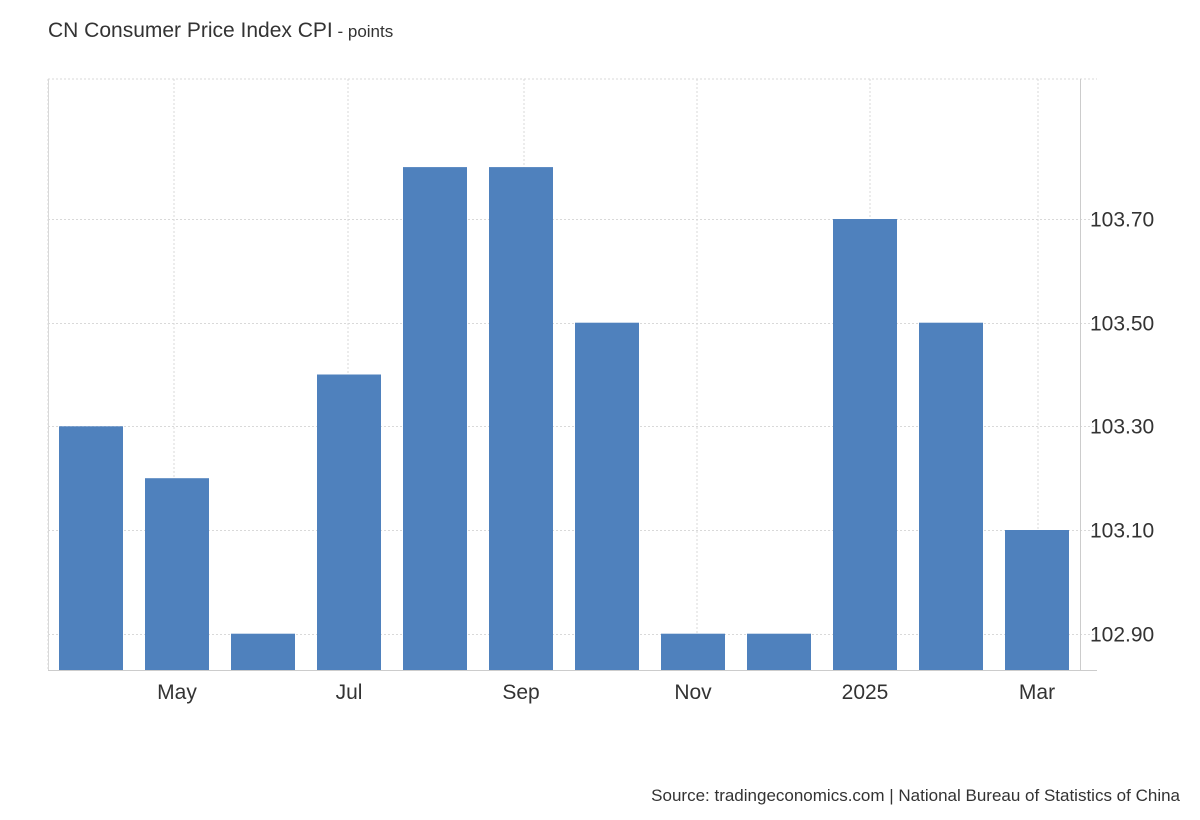  Describe the element at coordinates (1122, 220) in the screenshot. I see `y-tick-label: 103.70` at that location.